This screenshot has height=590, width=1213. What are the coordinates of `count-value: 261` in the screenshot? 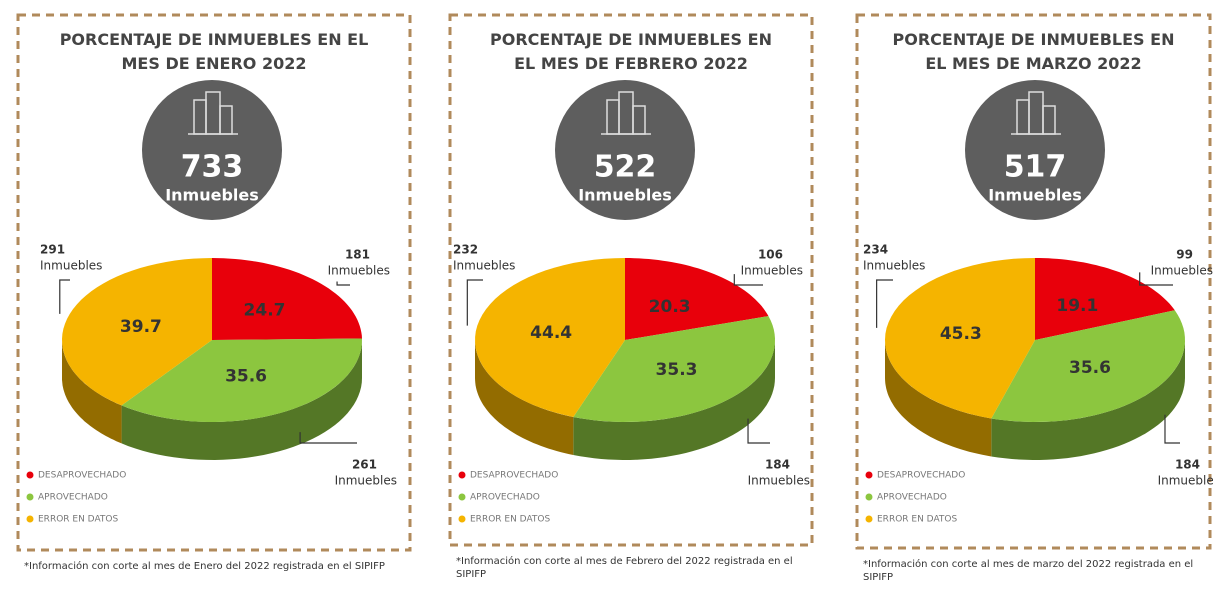 It's located at (364, 465).